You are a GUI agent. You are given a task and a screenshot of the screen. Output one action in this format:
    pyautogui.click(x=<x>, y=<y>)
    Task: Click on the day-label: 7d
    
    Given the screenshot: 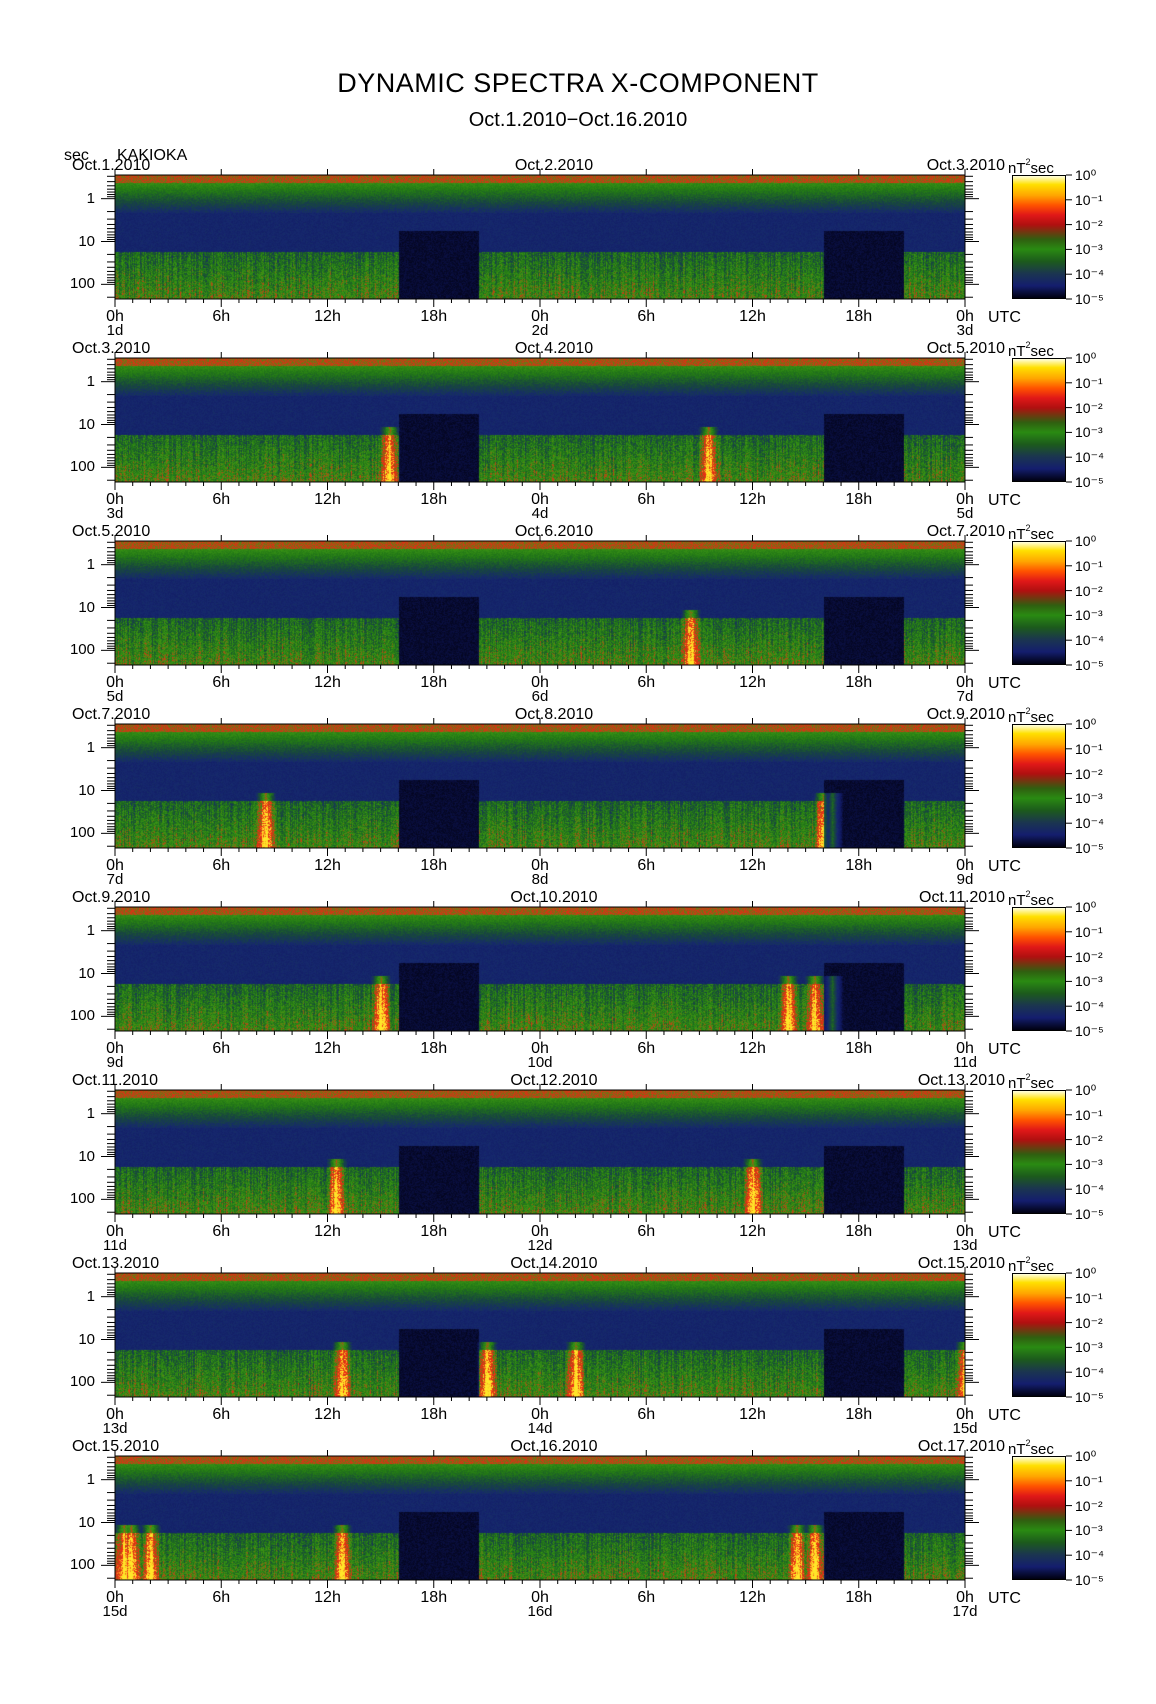 What is the action you would take?
    pyautogui.click(x=965, y=696)
    